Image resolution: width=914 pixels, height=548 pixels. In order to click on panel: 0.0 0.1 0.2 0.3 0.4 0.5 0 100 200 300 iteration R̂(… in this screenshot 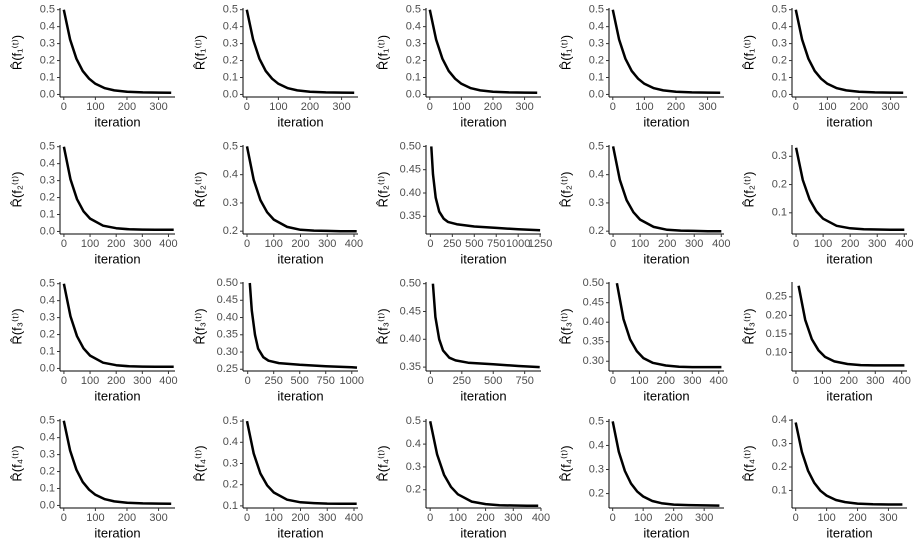, I will do `click(92, 66)`.